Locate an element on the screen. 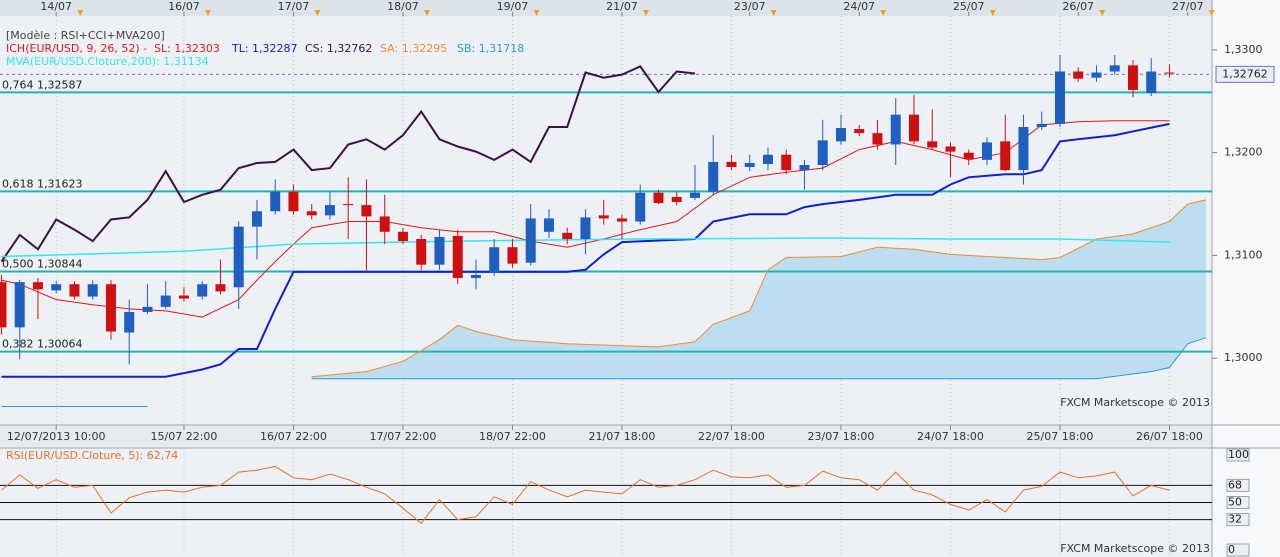 Image resolution: width=1280 pixels, height=557 pixels. top-tick-label: 24/07 is located at coordinates (859, 6).